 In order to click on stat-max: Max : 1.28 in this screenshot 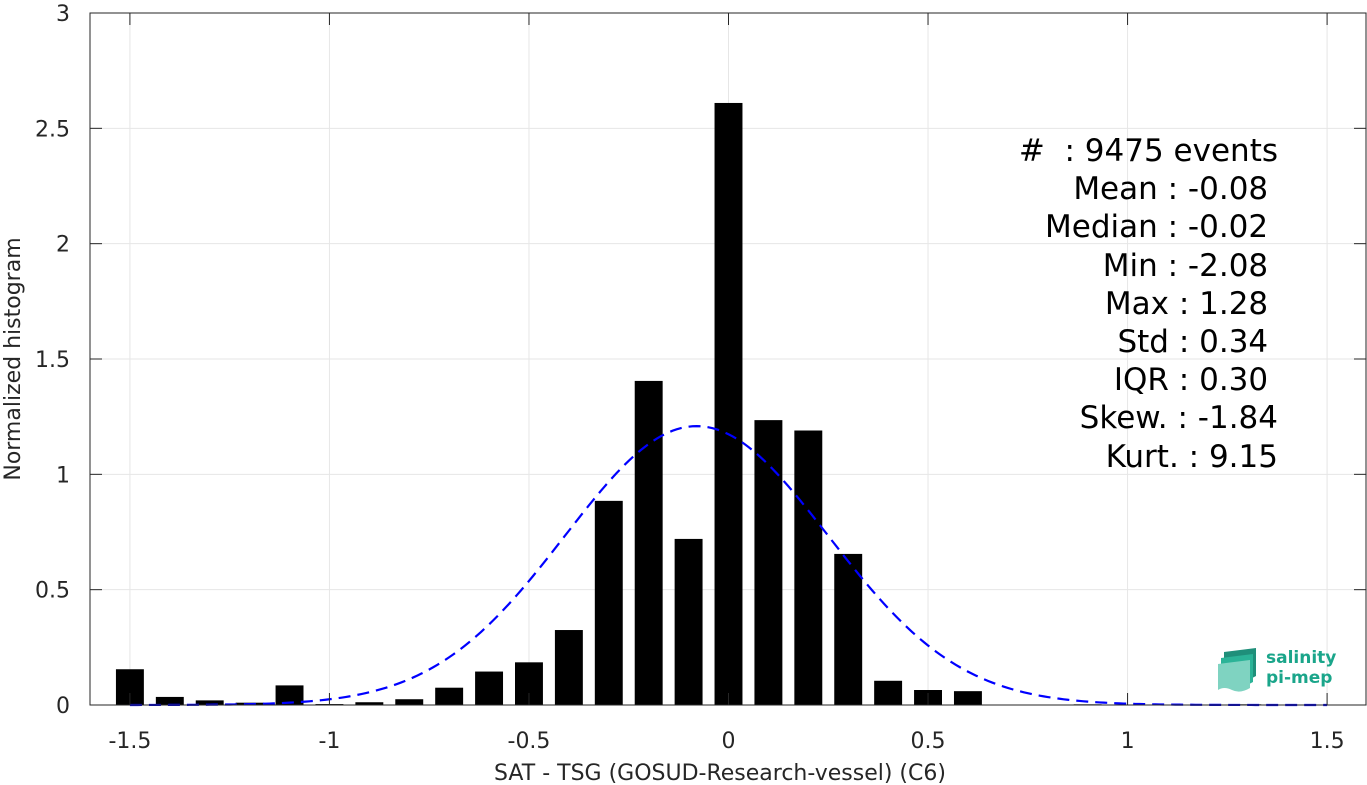, I will do `click(1191, 303)`.